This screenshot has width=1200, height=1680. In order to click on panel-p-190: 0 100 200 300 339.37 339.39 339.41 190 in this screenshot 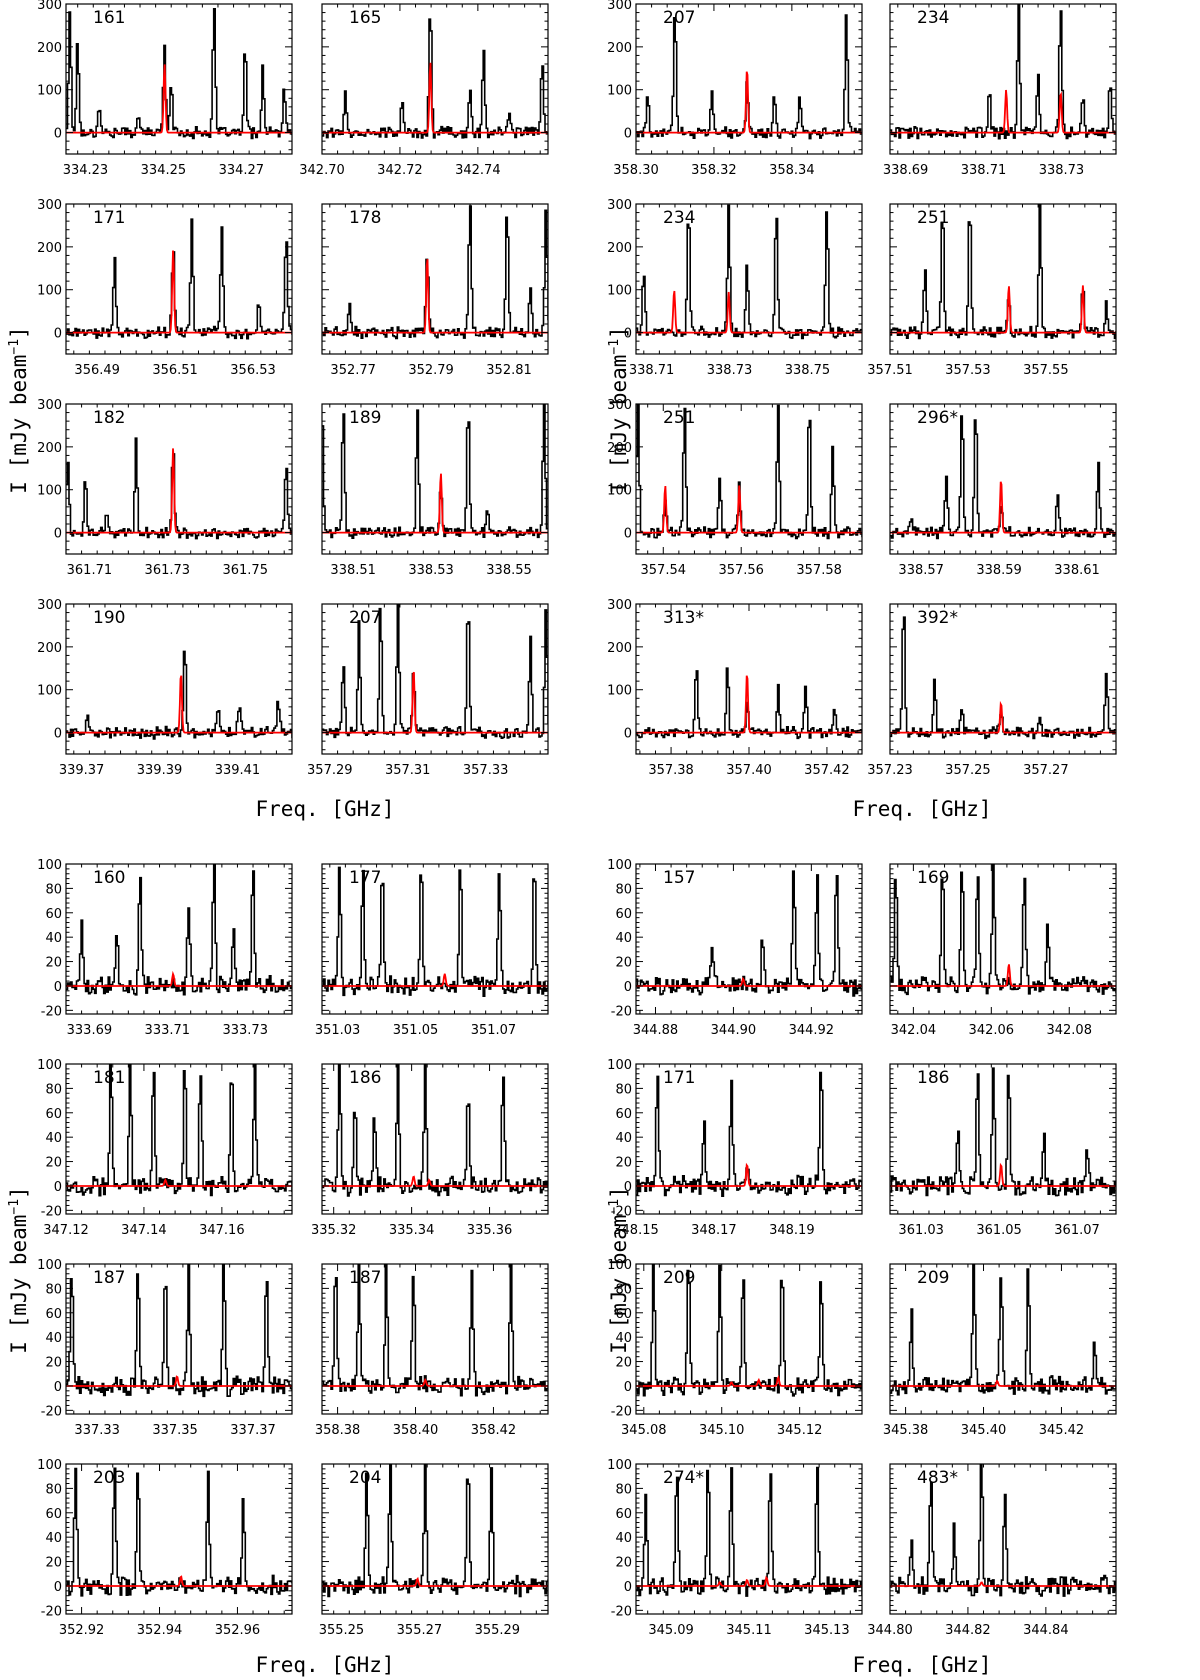, I will do `click(165, 688)`.